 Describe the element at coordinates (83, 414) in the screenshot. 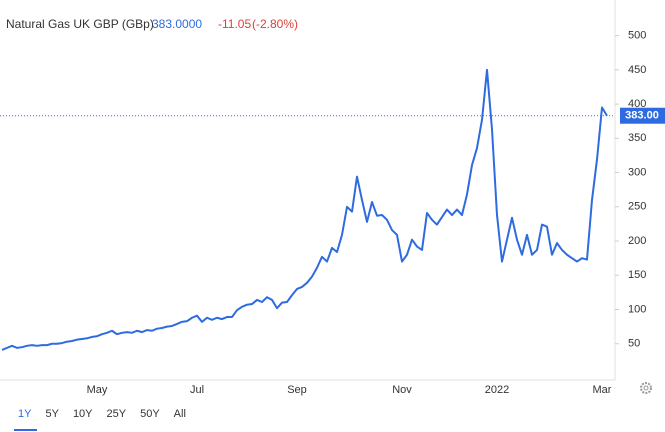

I see `range-button: 10Y` at that location.